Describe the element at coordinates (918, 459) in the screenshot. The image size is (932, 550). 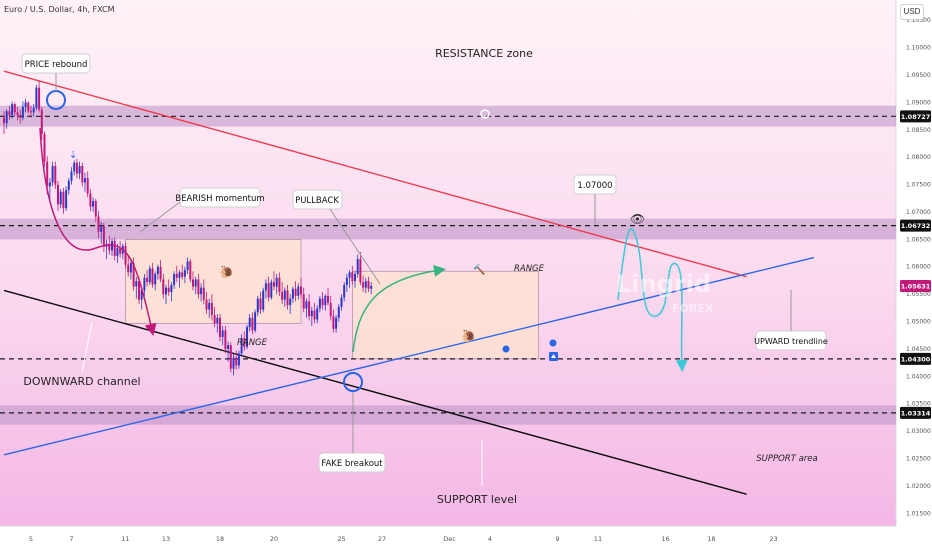
I see `price-tick-label: 1.02500` at that location.